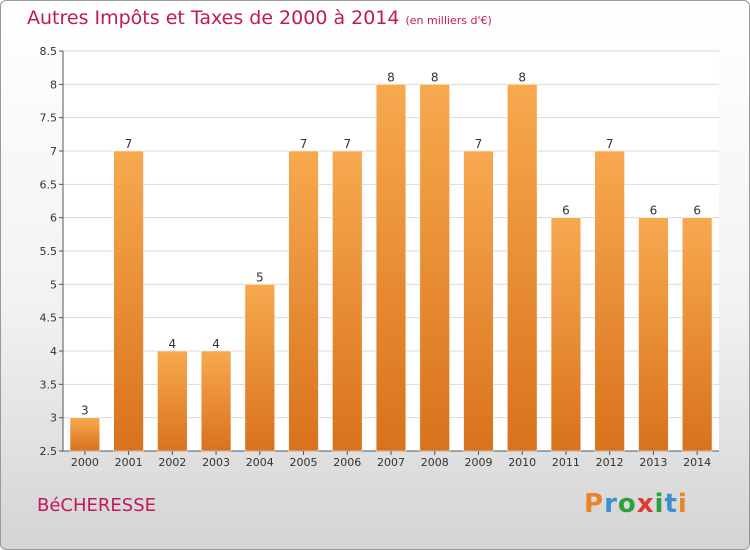  I want to click on data-label-2009: 7, so click(479, 144).